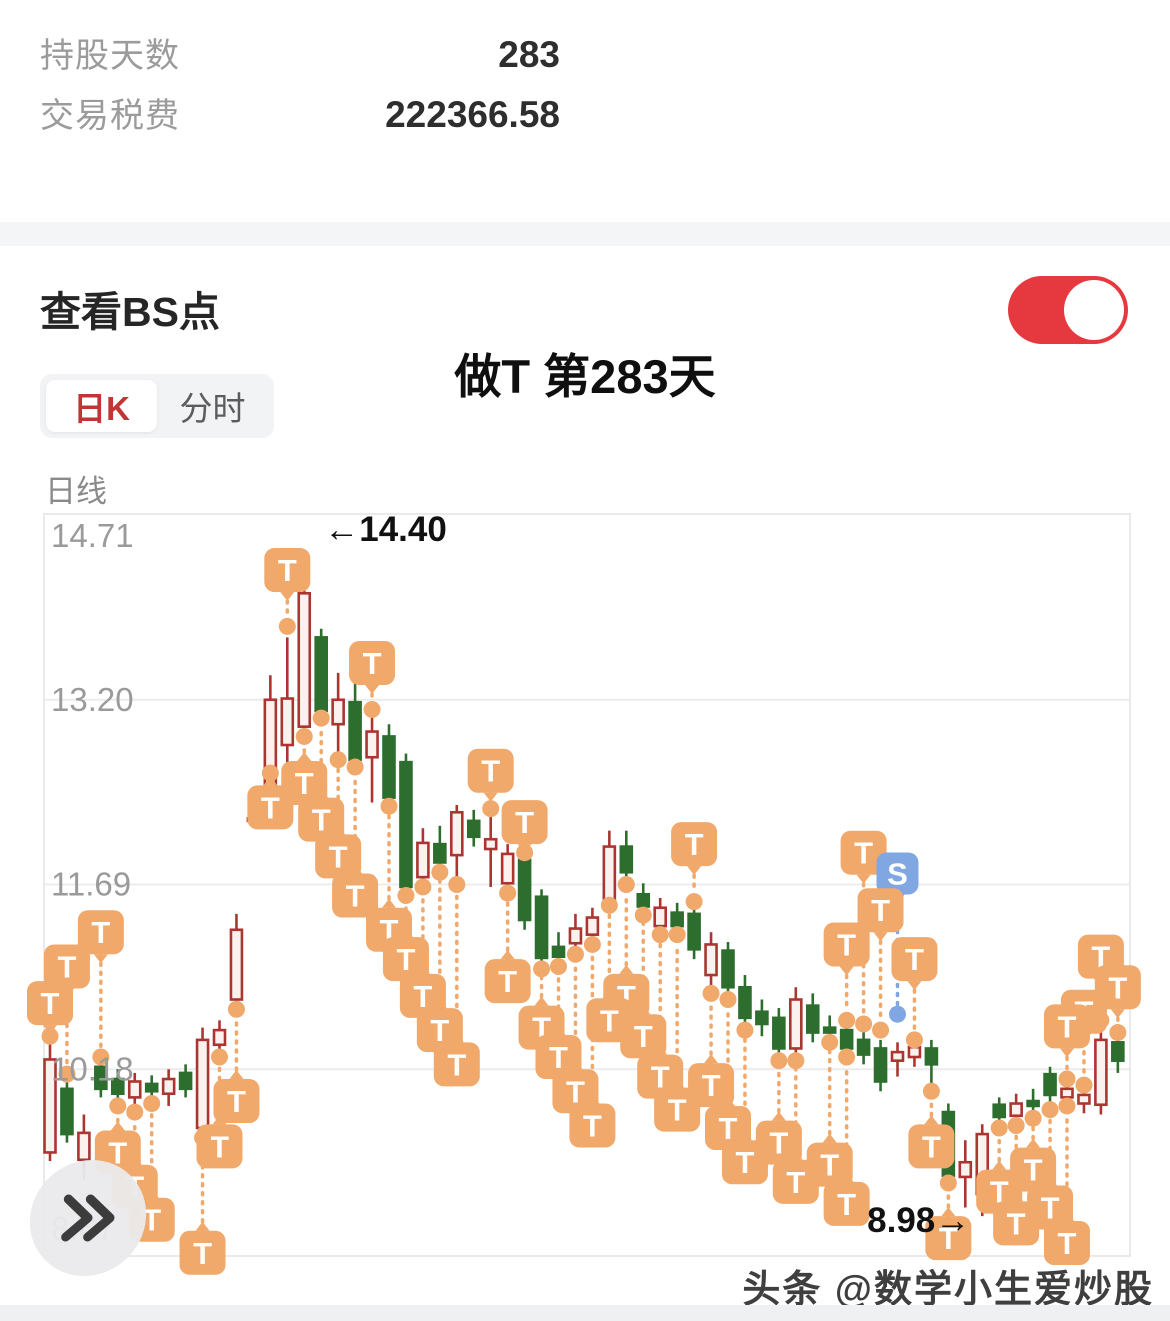 Image resolution: width=1170 pixels, height=1321 pixels. I want to click on toggle-knob-icon, so click(1094, 310).